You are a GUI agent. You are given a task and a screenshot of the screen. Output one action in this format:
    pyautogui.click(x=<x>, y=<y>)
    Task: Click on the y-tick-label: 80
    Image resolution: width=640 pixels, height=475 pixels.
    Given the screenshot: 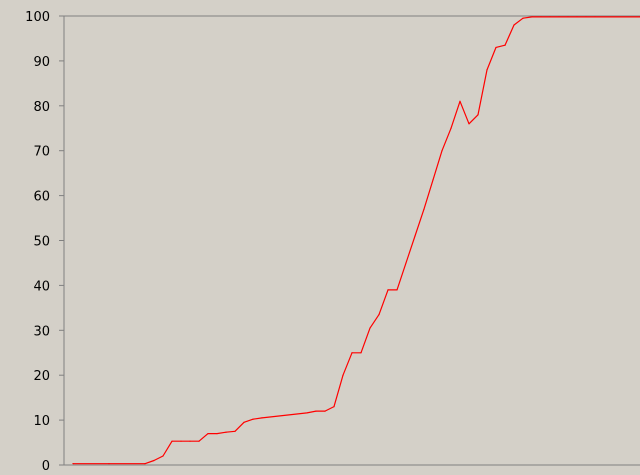 What is the action you would take?
    pyautogui.click(x=41, y=107)
    